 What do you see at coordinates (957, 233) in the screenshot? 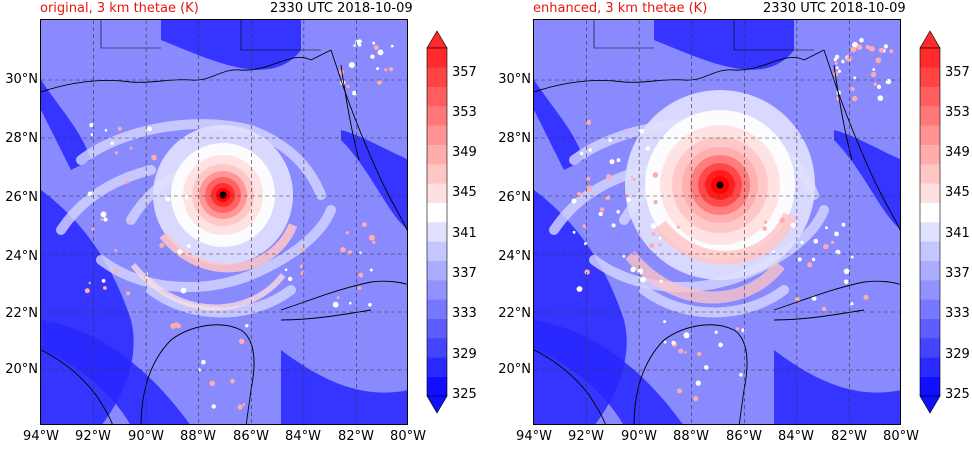
I see `cb-label-341: 341` at bounding box center [957, 233].